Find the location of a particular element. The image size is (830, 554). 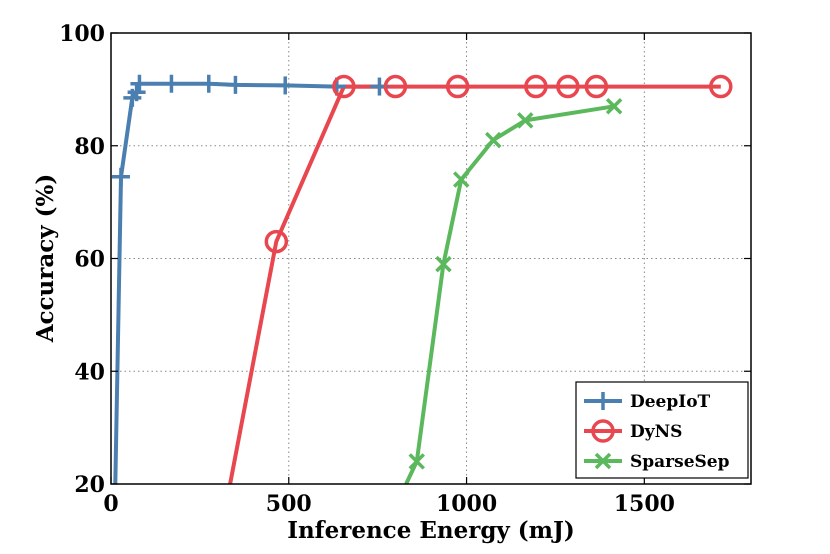

y-tick-label: 80 is located at coordinates (89, 147).